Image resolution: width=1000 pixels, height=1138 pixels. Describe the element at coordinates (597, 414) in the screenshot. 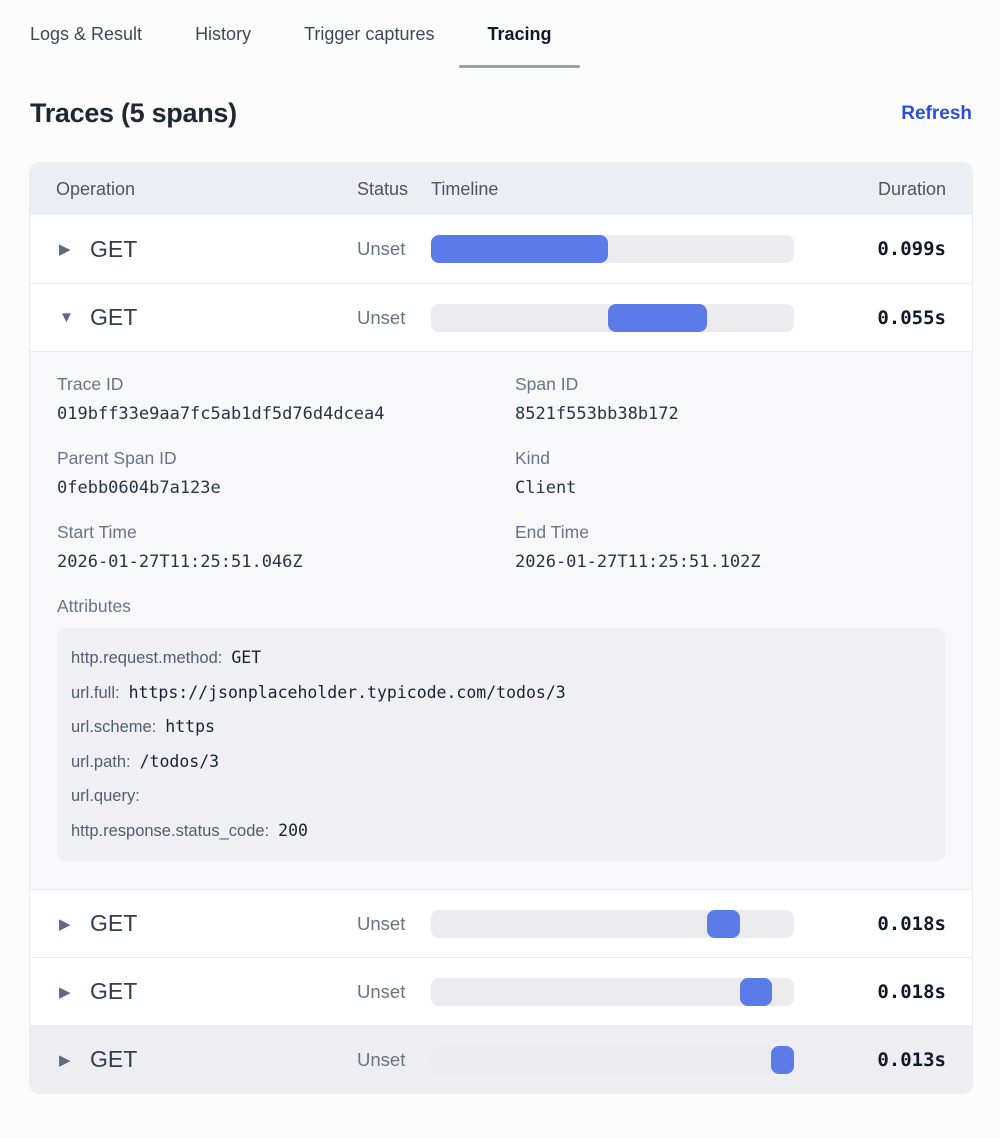

I see `field-value: 8521f553bb38b172` at that location.